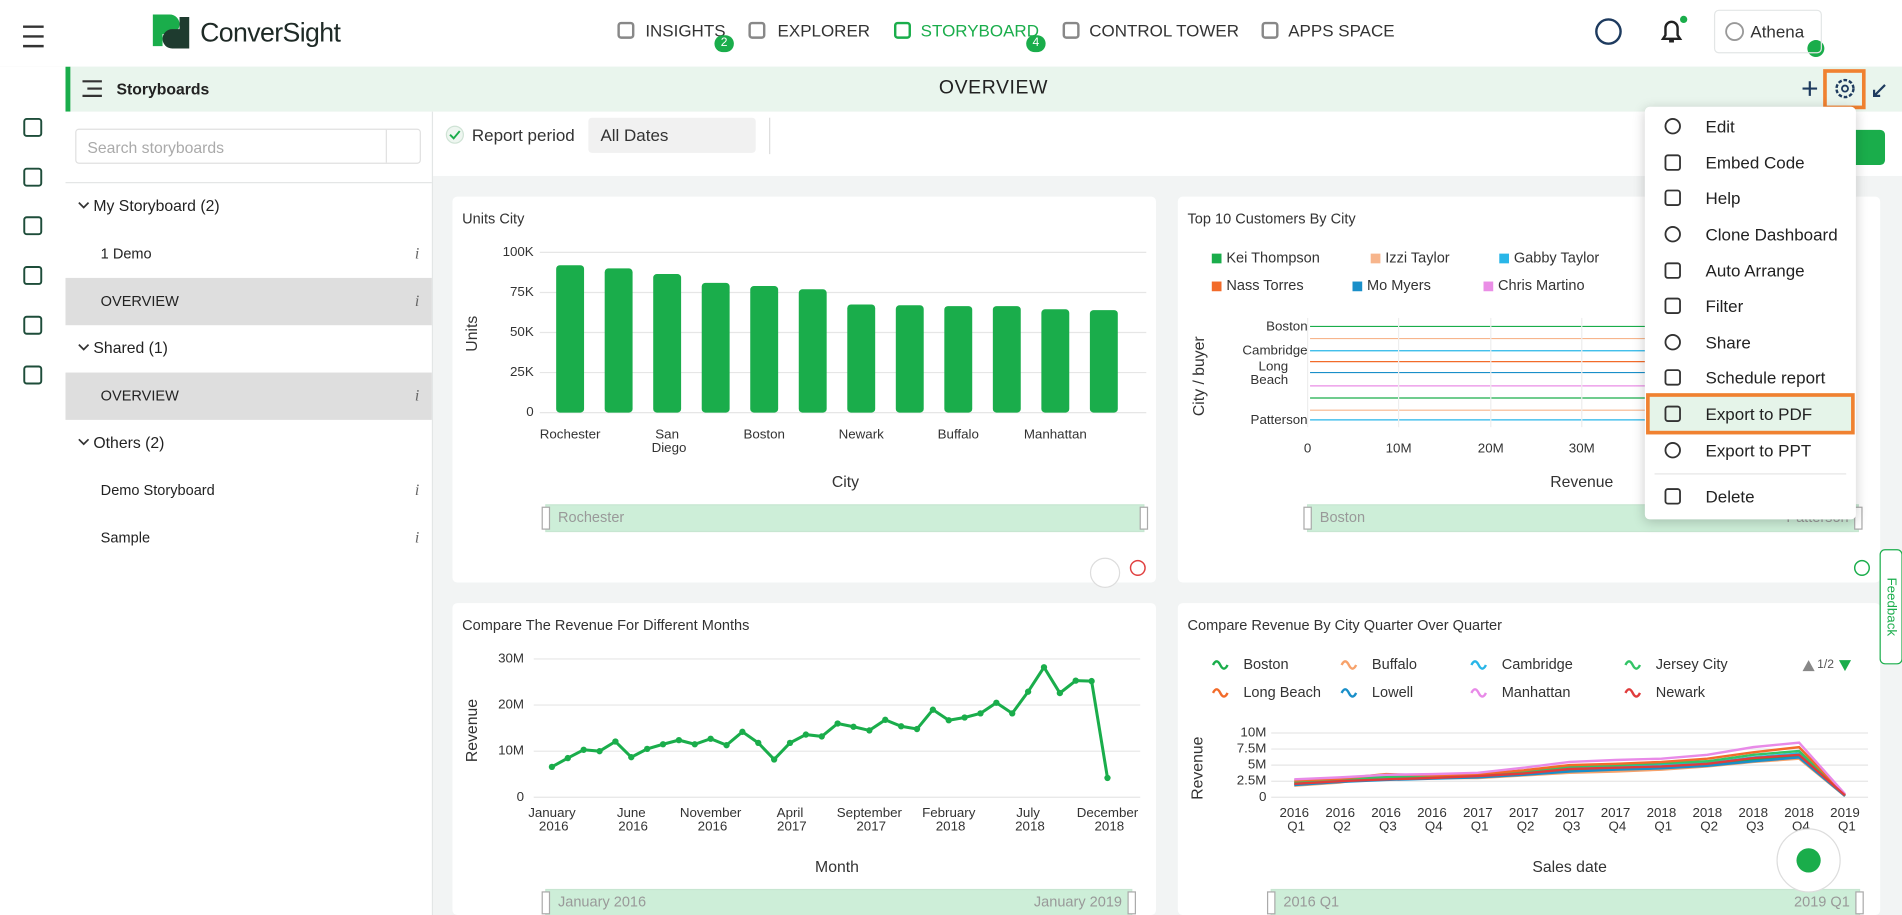 The width and height of the screenshot is (1902, 915). I want to click on storyboard-item: Sample, so click(125, 538).